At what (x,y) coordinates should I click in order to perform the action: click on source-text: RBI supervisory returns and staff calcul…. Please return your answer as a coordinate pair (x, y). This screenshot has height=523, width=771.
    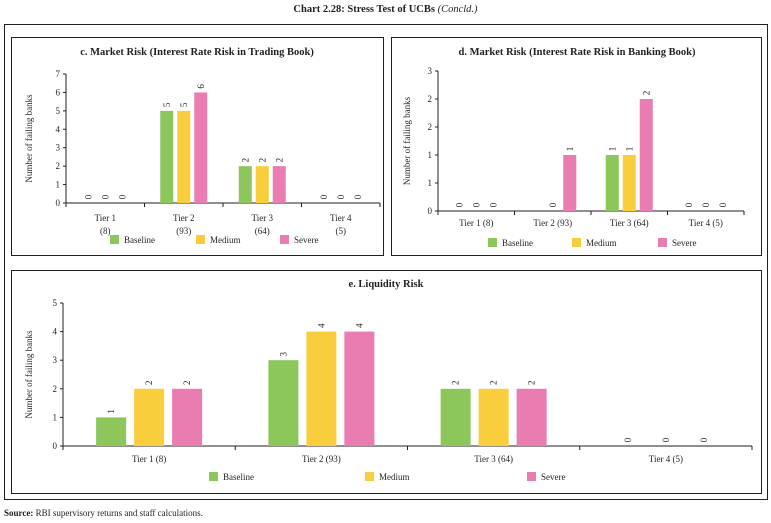
    Looking at the image, I should click on (119, 513).